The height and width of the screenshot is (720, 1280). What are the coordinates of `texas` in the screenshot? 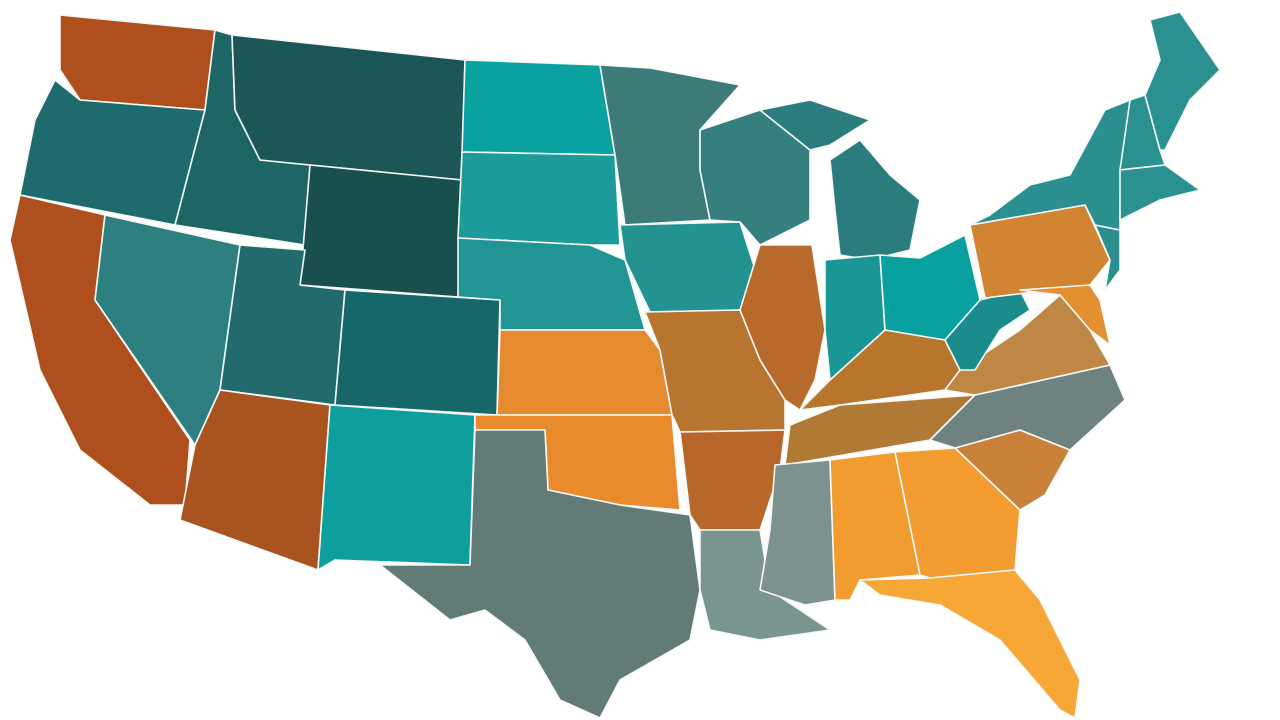 It's located at (540, 574).